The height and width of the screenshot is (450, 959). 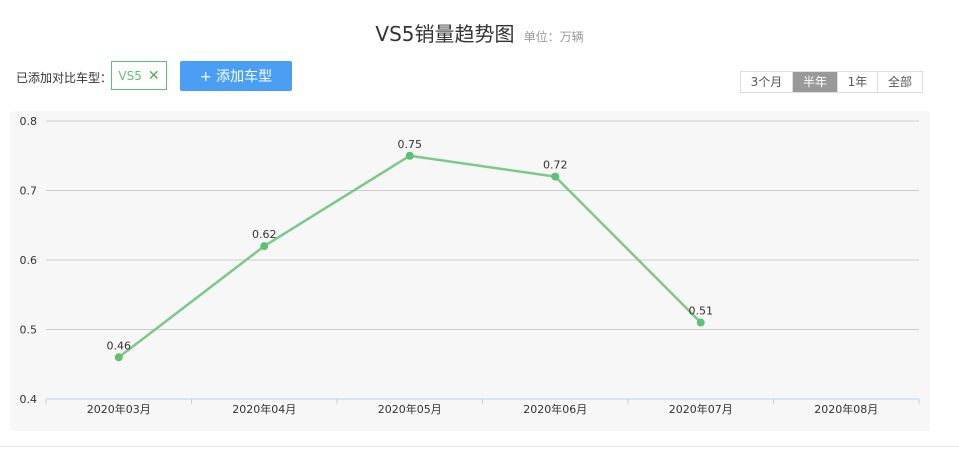 What do you see at coordinates (264, 234) in the screenshot?
I see `data-label: 0.62` at bounding box center [264, 234].